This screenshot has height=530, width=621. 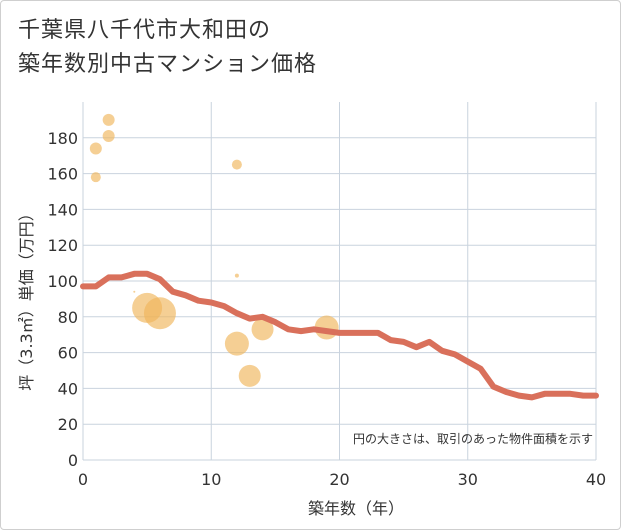 What do you see at coordinates (68, 317) in the screenshot?
I see `y-tick-label: 80` at bounding box center [68, 317].